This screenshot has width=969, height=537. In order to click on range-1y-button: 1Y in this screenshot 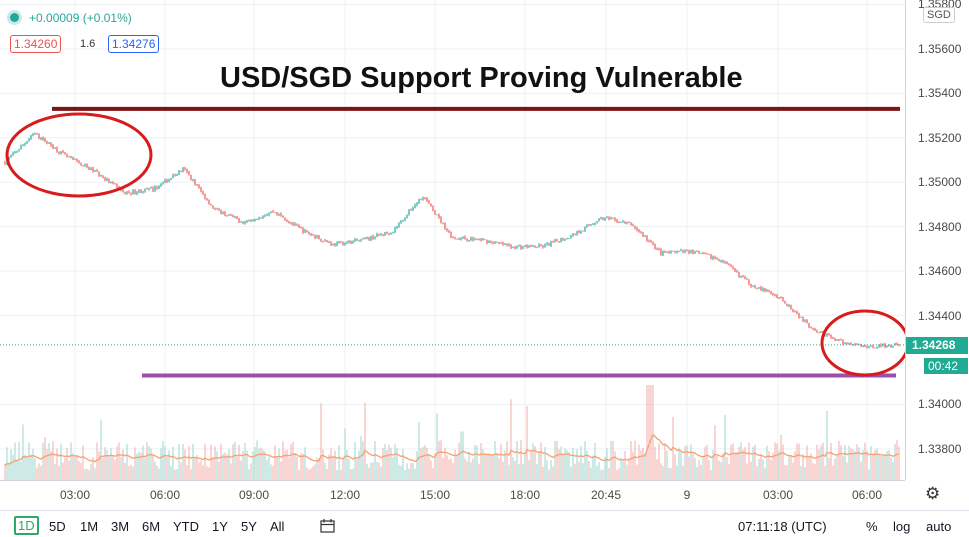, I will do `click(220, 526)`.